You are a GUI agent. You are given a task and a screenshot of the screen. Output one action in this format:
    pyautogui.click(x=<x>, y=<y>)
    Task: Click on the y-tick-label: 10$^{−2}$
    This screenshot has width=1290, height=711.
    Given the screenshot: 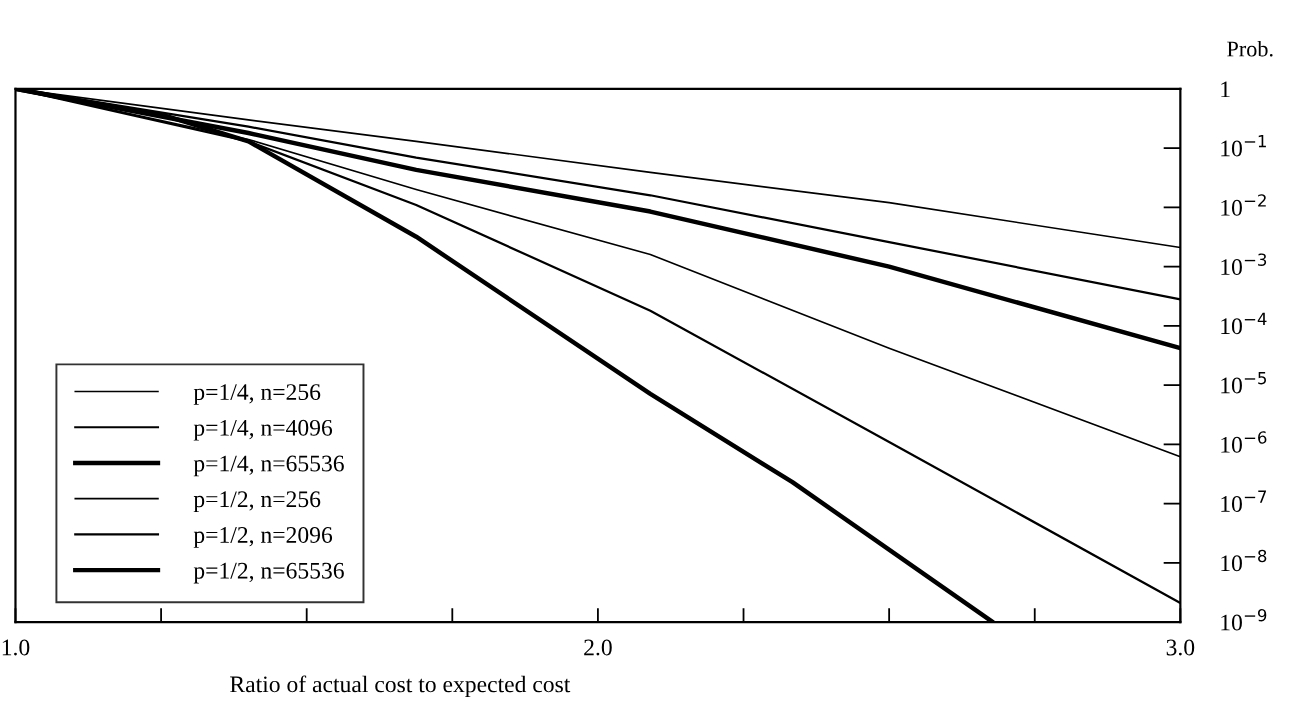 What is the action you would take?
    pyautogui.click(x=1243, y=205)
    